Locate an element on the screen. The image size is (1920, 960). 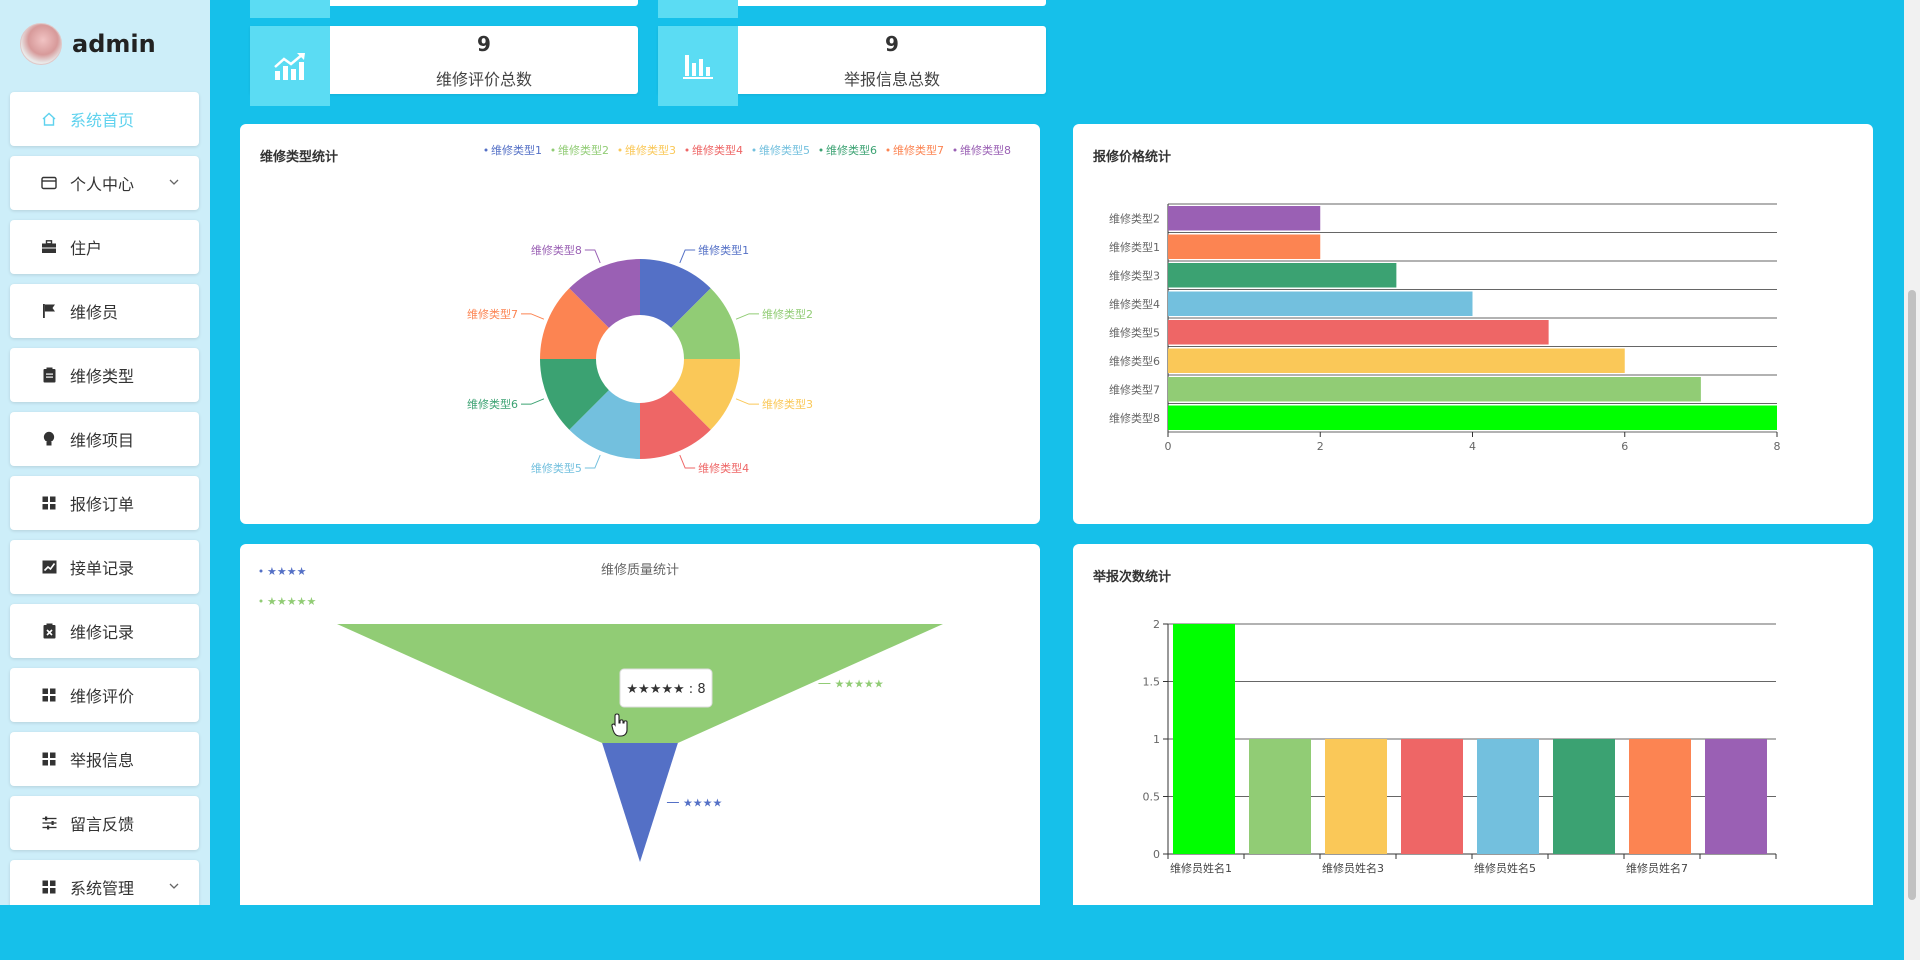
legend-label: ★★★★★ is located at coordinates (291, 601).